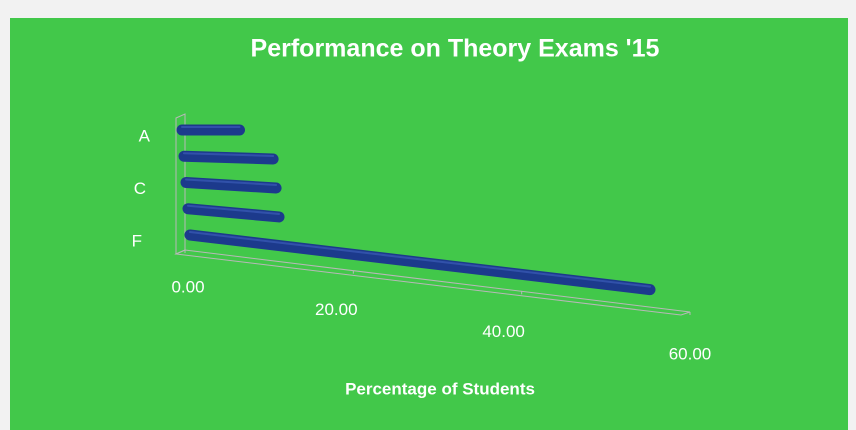 The image size is (856, 430). I want to click on x-axis-title: Percentage of Students, so click(440, 388).